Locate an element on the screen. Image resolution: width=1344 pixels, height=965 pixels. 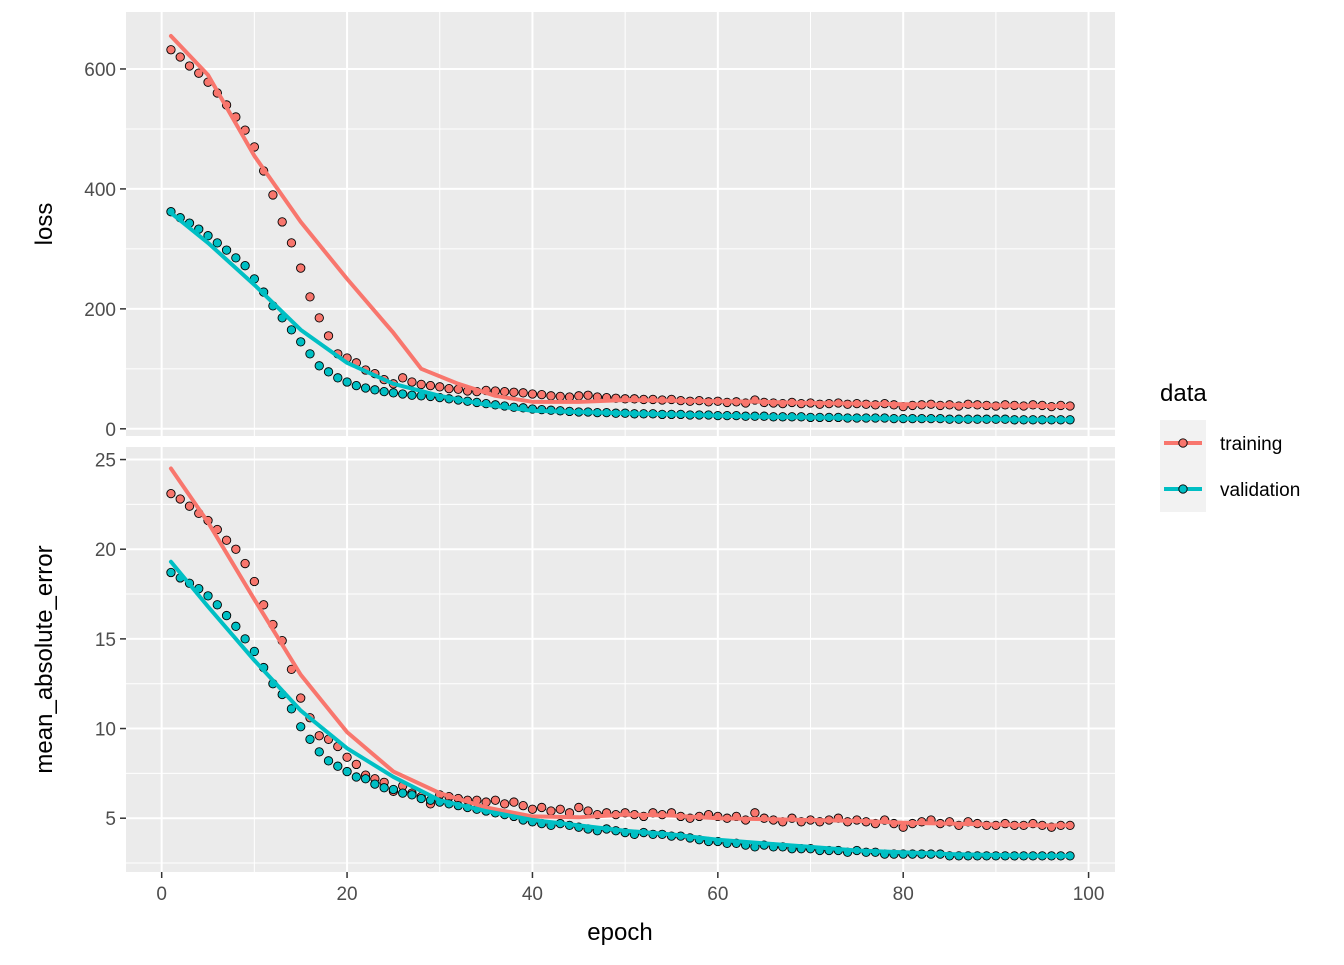
y-tick-label: 5 is located at coordinates (110, 819).